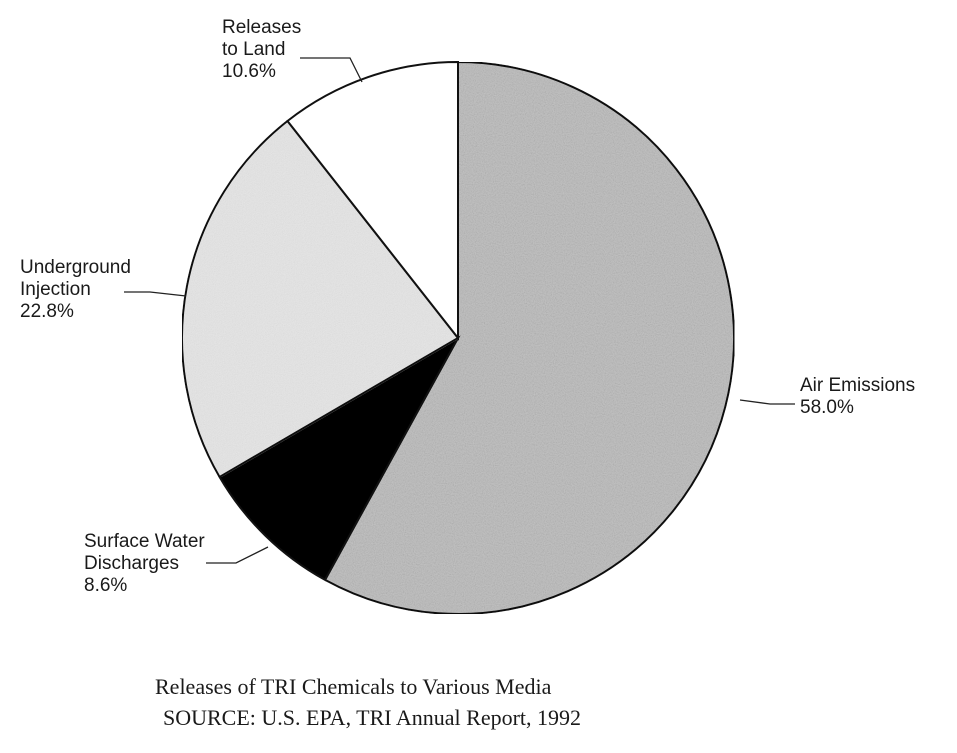 The height and width of the screenshot is (753, 957). I want to click on slice-value-air-emissions: 58.0%, so click(827, 407).